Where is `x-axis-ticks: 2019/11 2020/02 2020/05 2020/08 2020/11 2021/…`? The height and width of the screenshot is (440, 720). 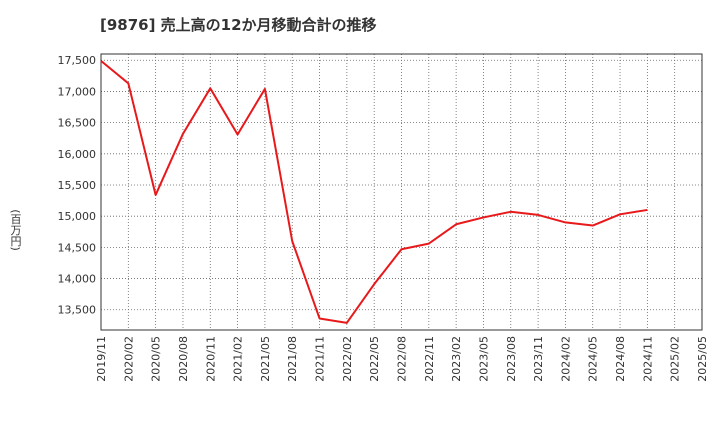
x-axis-ticks: 2019/11 2020/02 2020/05 2020/08 2020/11 2021/… is located at coordinates (402, 359).